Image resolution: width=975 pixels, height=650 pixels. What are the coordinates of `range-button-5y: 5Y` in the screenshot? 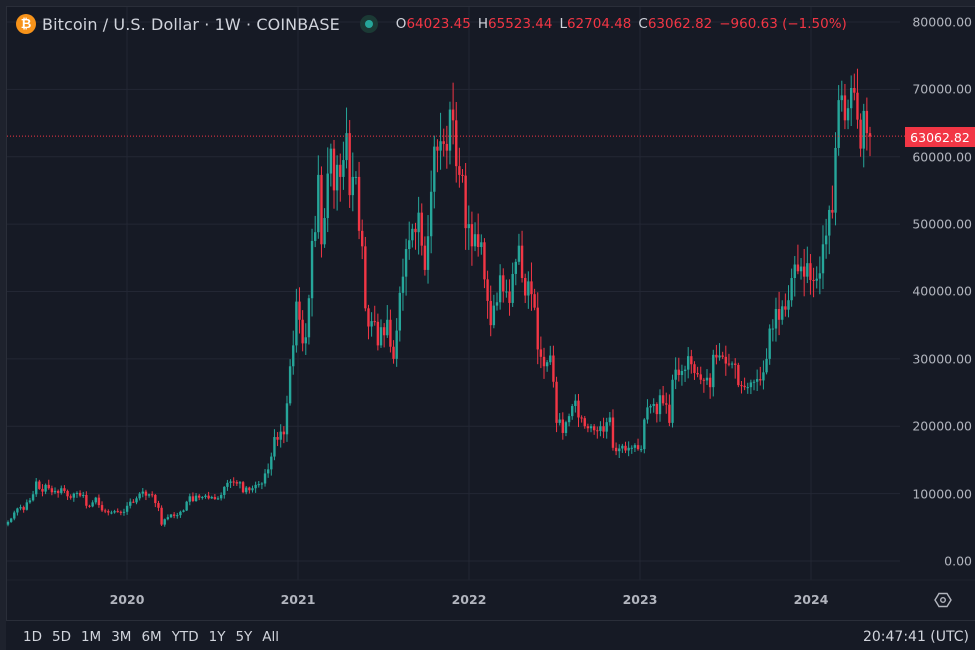 It's located at (244, 637).